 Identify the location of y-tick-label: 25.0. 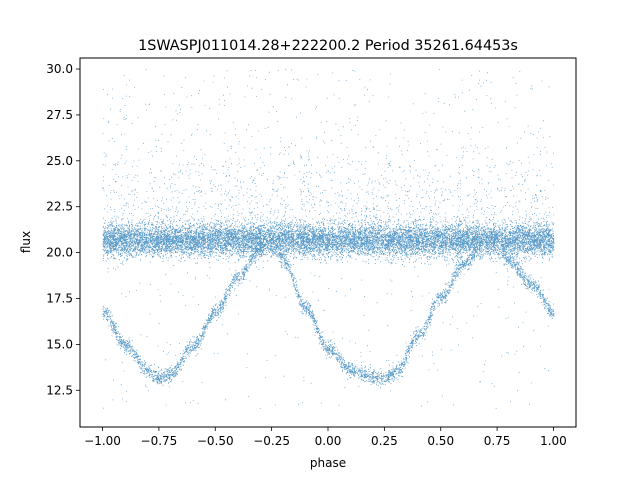
(59, 161).